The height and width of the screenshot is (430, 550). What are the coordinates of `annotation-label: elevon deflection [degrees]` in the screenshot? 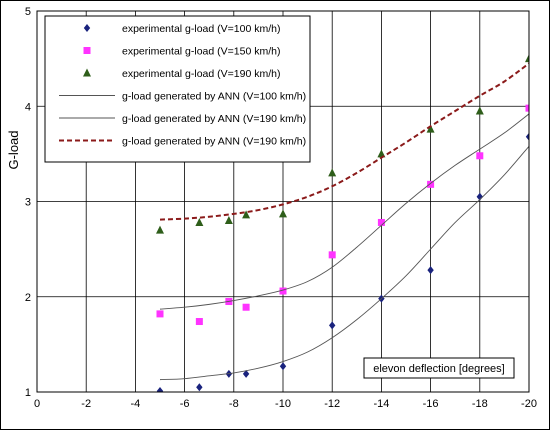 It's located at (438, 369).